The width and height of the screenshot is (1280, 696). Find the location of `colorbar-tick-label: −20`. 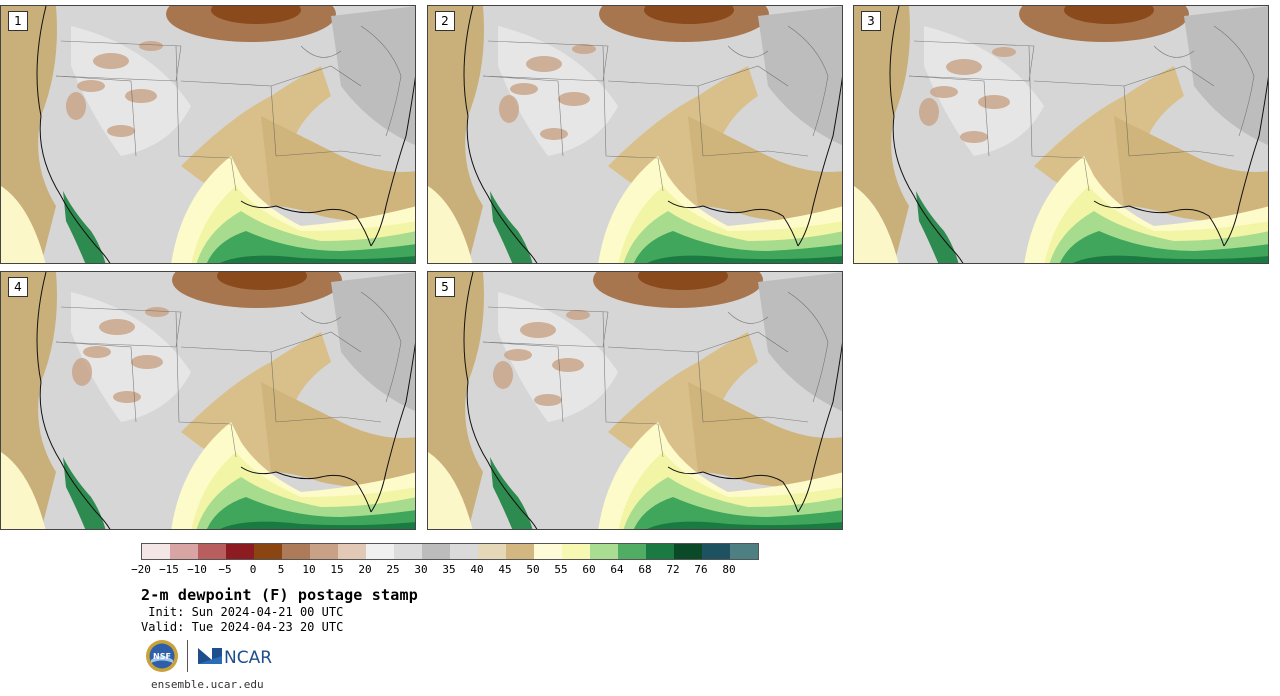

colorbar-tick-label: −20 is located at coordinates (141, 569).